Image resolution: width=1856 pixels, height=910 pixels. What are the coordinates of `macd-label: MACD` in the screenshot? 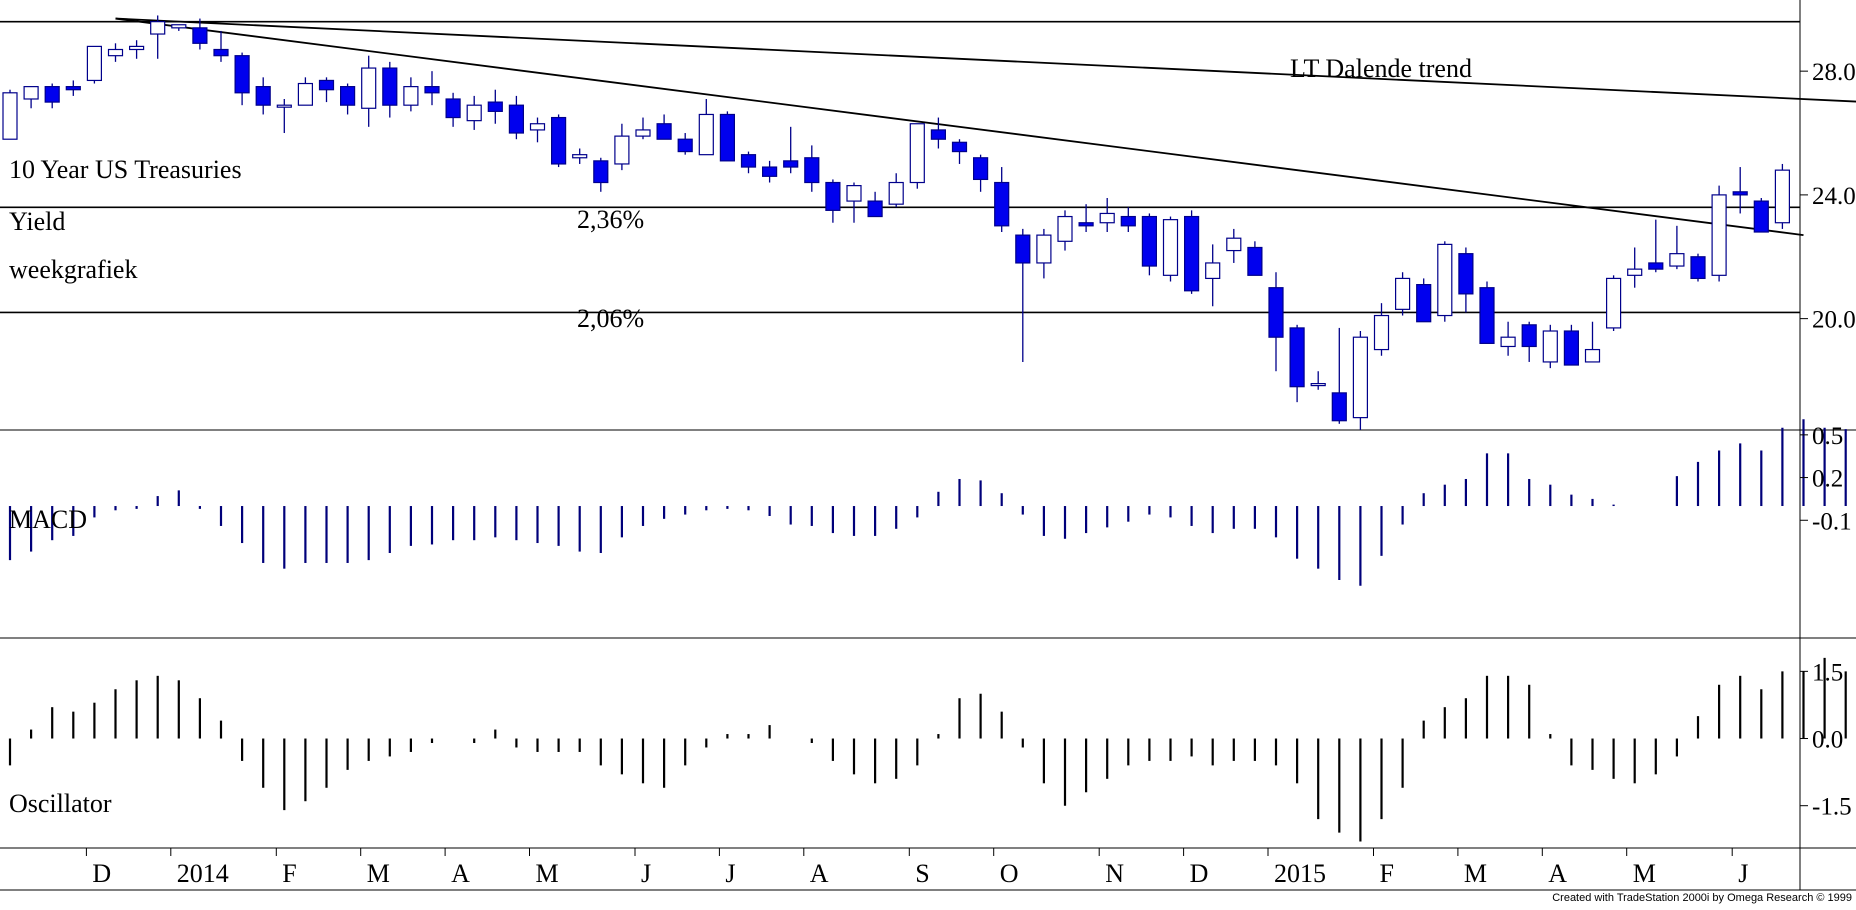 It's located at (48, 519).